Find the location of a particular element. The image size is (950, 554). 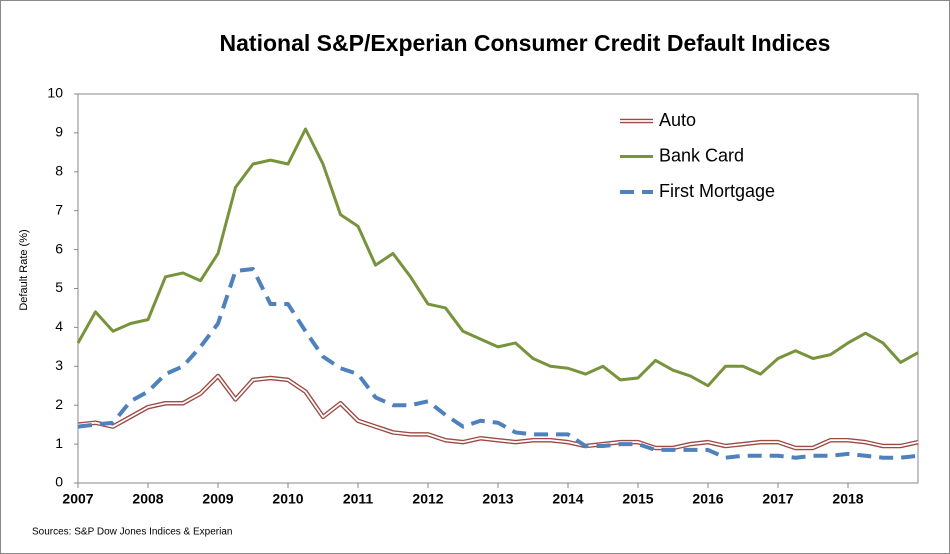

x-tick-label: 2017 is located at coordinates (777, 499).